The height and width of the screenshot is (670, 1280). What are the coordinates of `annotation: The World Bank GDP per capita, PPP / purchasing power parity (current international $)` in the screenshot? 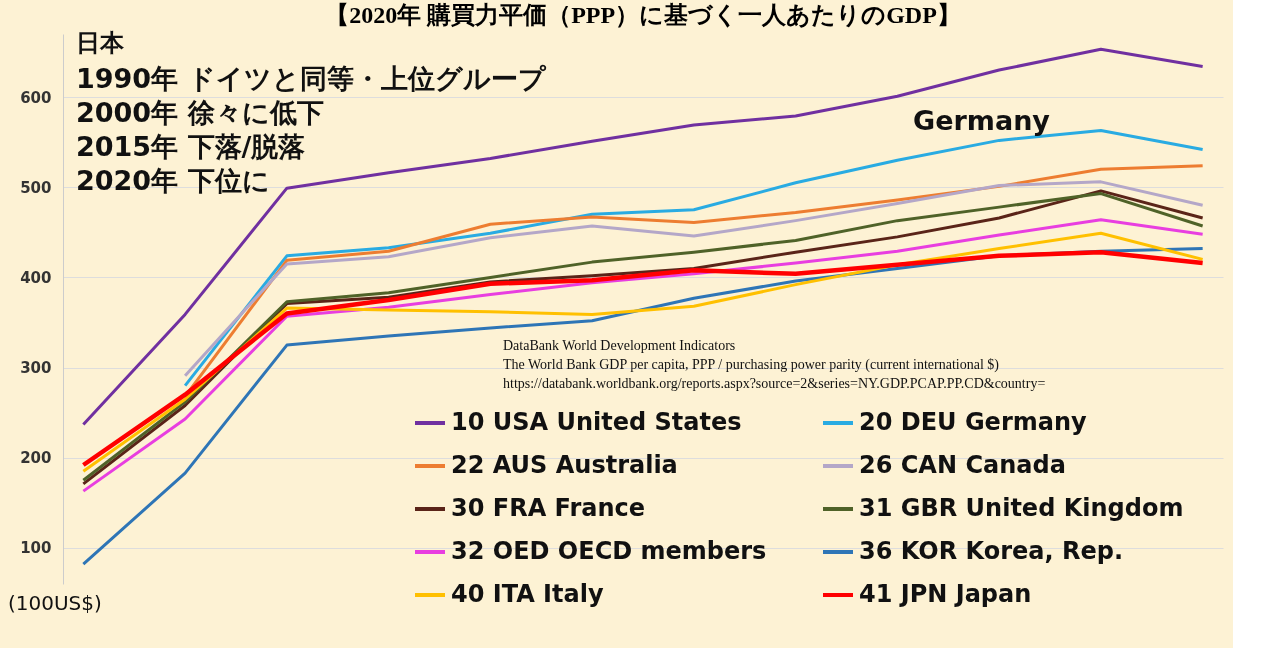 It's located at (751, 365).